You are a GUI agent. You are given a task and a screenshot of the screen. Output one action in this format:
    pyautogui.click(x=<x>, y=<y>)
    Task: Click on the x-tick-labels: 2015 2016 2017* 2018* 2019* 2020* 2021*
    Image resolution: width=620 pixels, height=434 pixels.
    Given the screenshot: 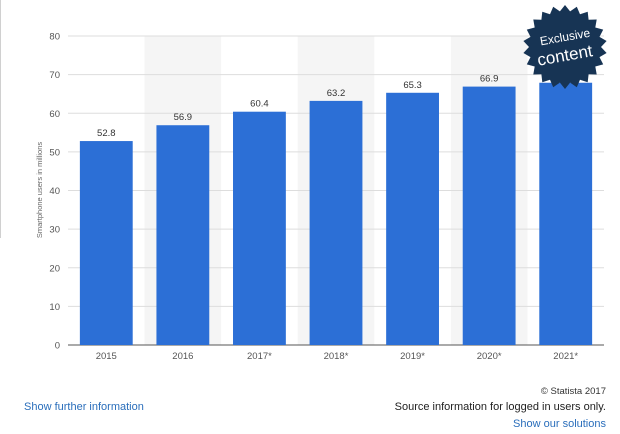 What is the action you would take?
    pyautogui.click(x=337, y=356)
    